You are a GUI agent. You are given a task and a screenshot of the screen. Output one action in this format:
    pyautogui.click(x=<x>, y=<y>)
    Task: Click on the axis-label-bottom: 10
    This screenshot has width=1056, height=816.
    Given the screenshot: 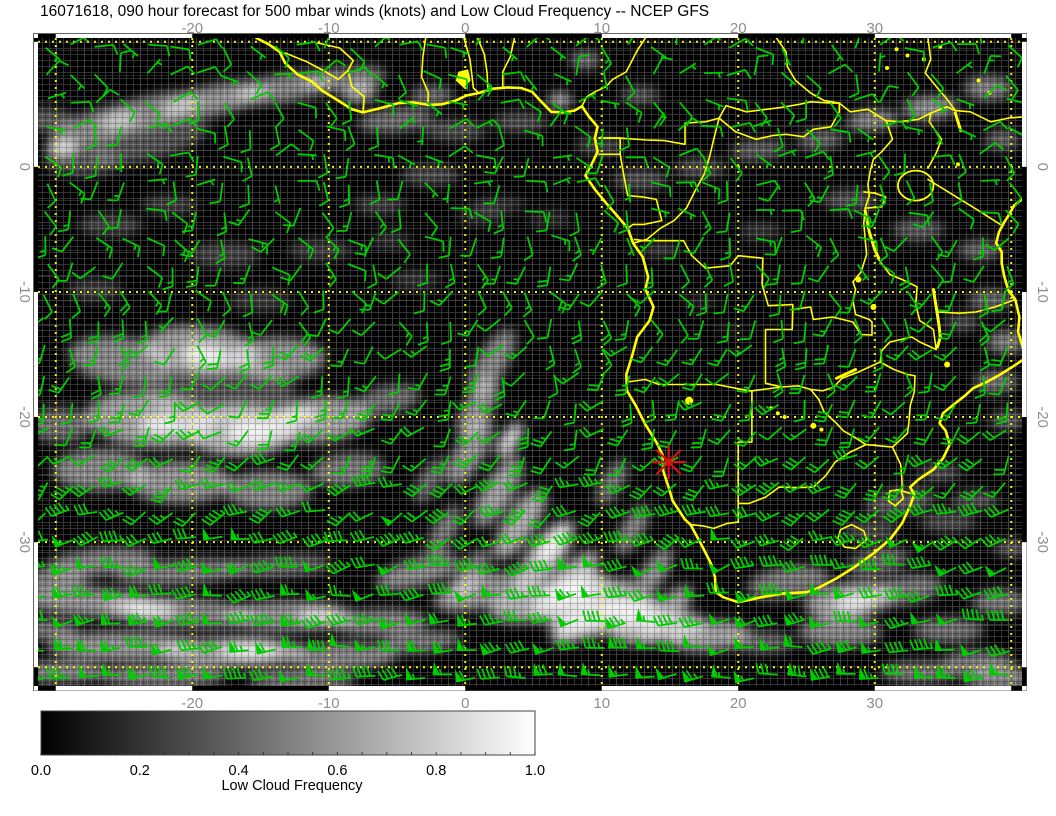 What is the action you would take?
    pyautogui.click(x=601, y=703)
    